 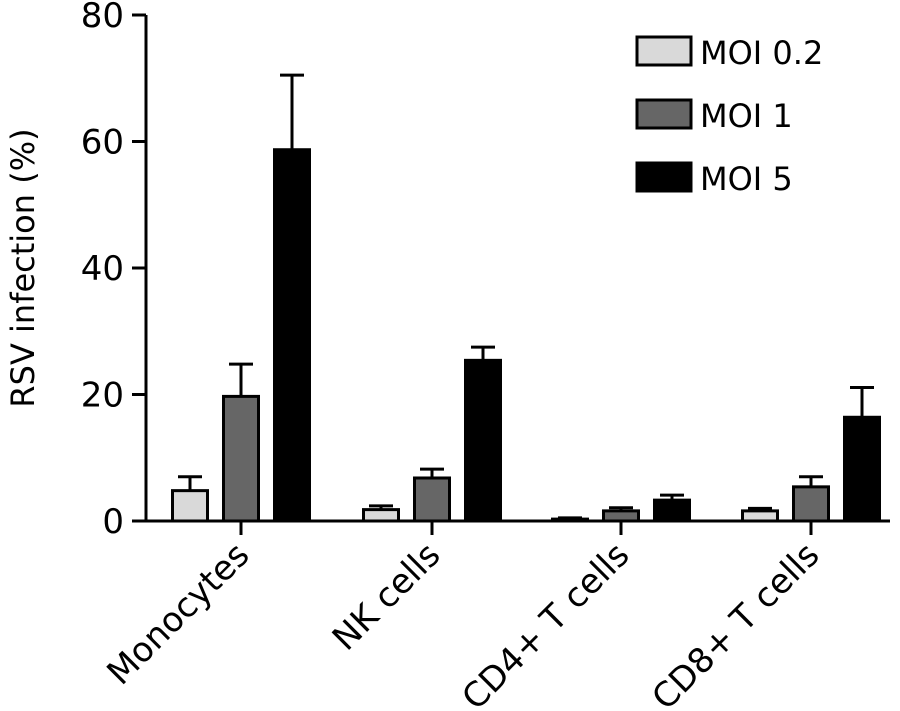 What do you see at coordinates (102, 396) in the screenshot?
I see `y-tick-label: 20` at bounding box center [102, 396].